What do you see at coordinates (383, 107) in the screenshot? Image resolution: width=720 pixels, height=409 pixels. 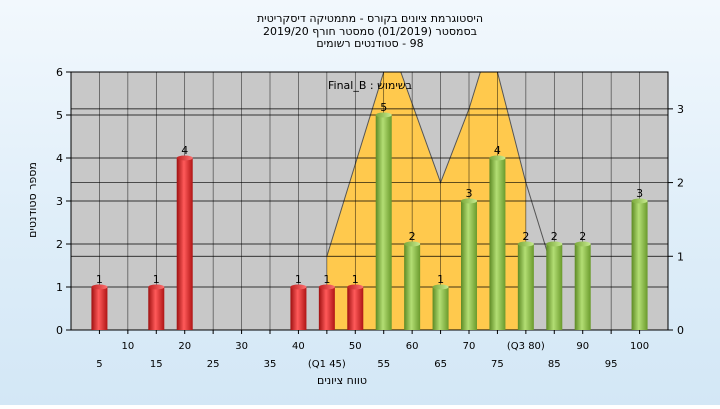 I see `bar-value-label: 5` at bounding box center [383, 107].